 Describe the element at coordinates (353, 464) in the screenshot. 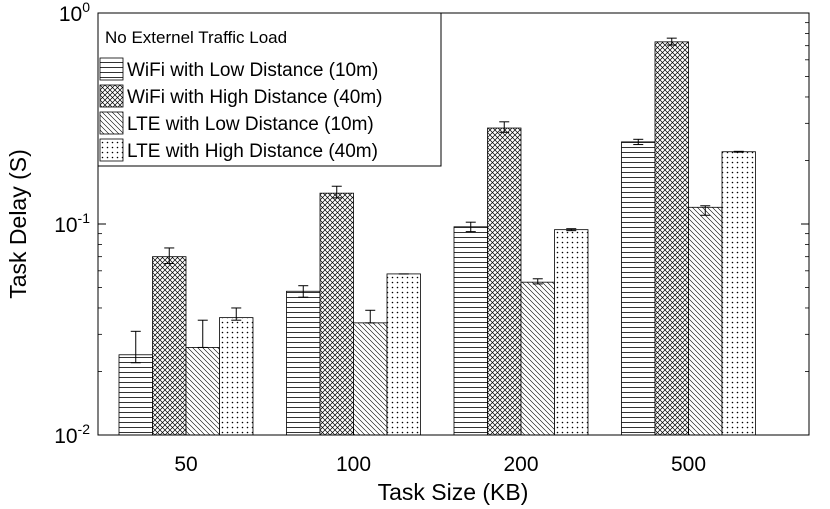

I see `x-tick-label: 100` at that location.